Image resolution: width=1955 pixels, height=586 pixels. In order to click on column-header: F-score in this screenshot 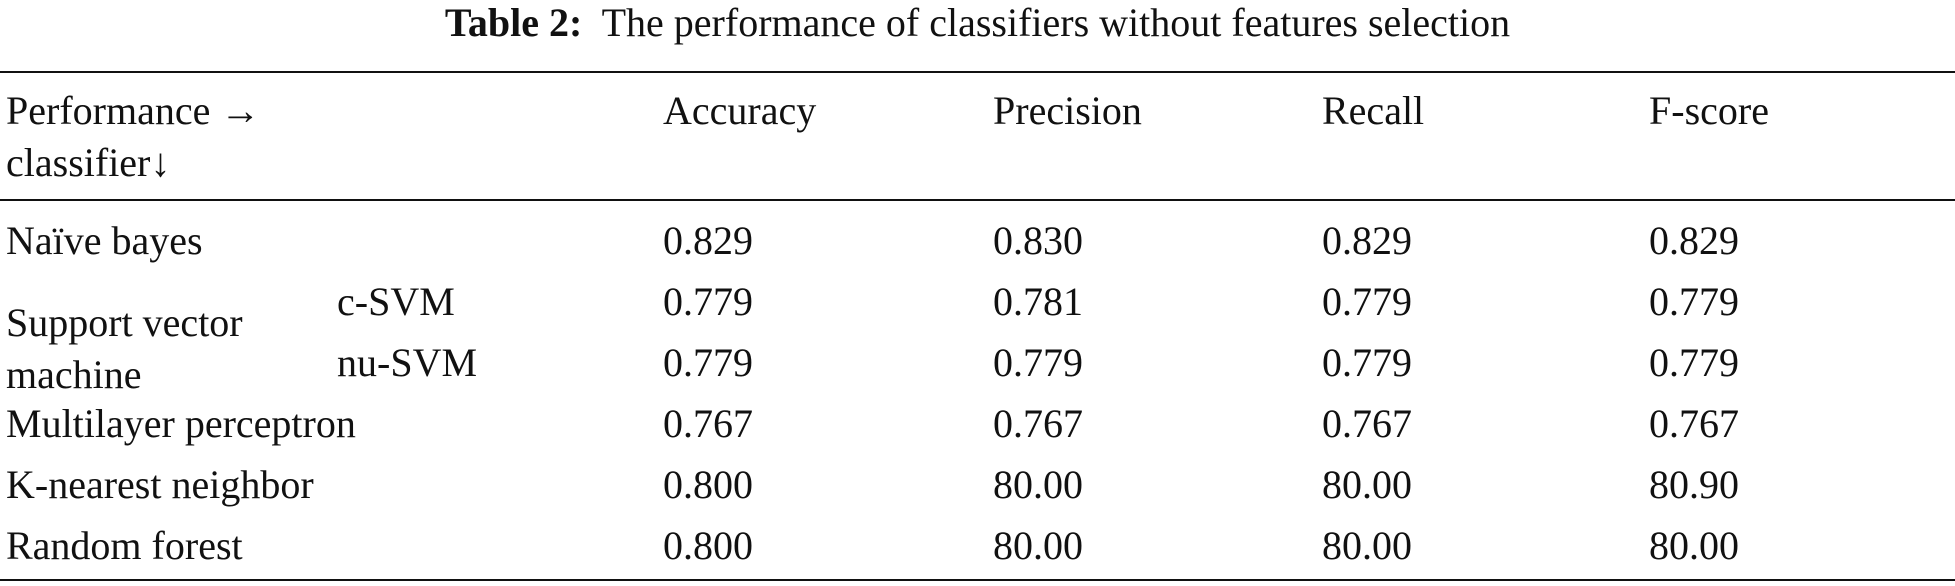, I will do `click(1709, 110)`.